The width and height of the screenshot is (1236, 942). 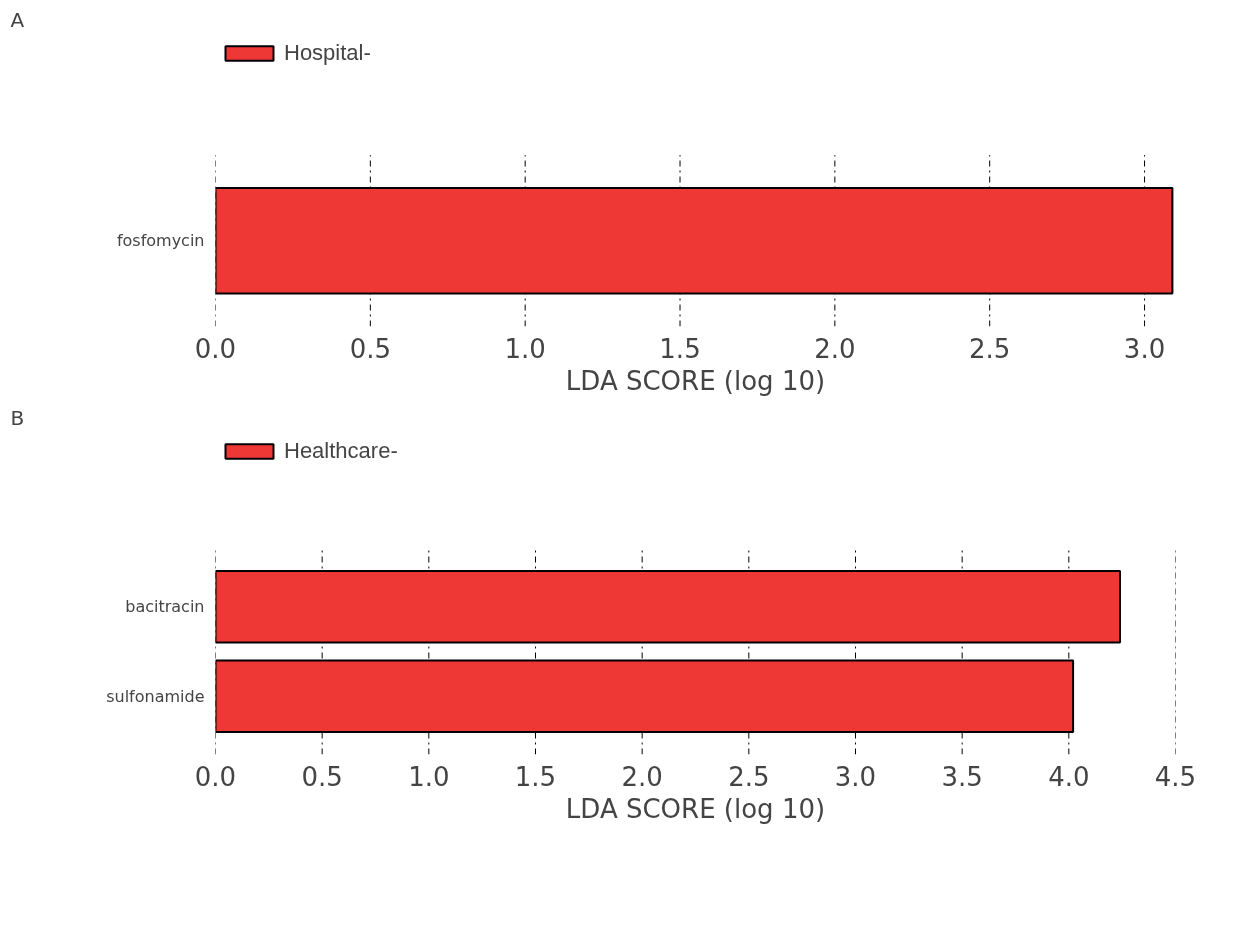 What do you see at coordinates (1069, 776) in the screenshot?
I see `x-tick-label: 4.0` at bounding box center [1069, 776].